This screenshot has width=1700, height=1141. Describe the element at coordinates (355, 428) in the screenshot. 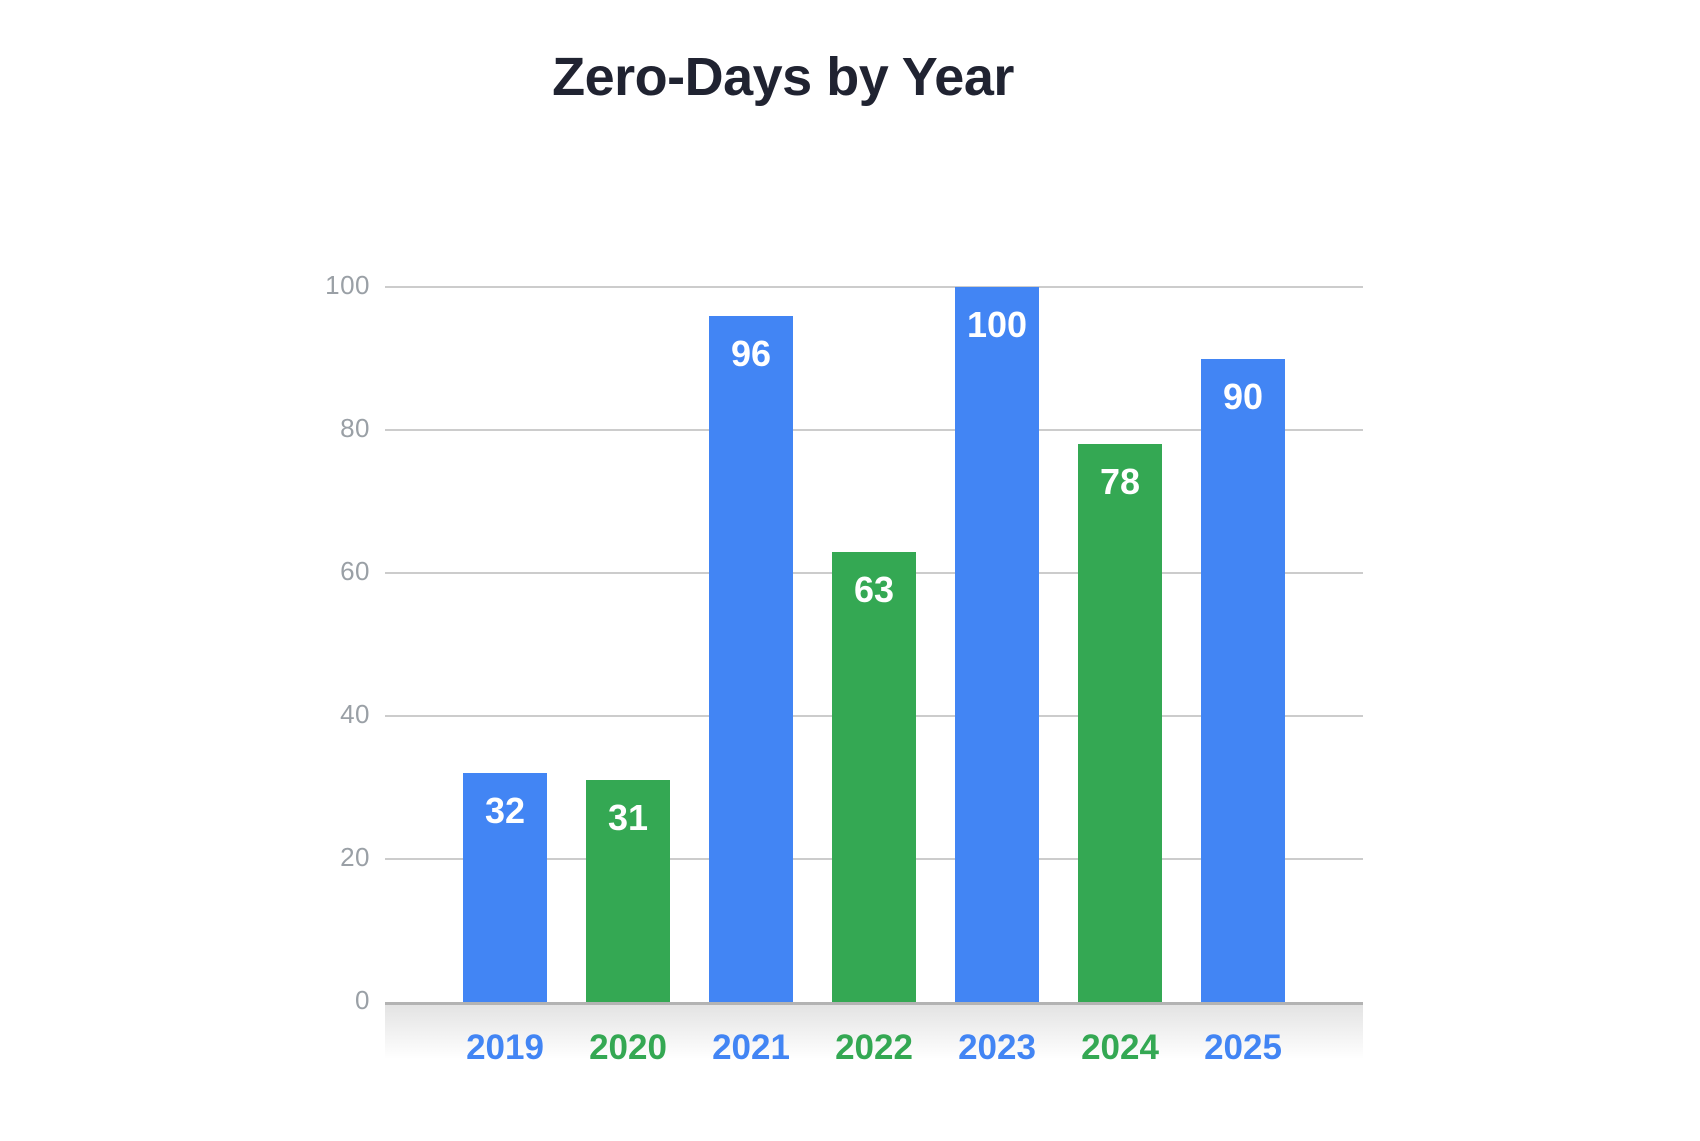

I see `y-tick-label-80: 80` at that location.